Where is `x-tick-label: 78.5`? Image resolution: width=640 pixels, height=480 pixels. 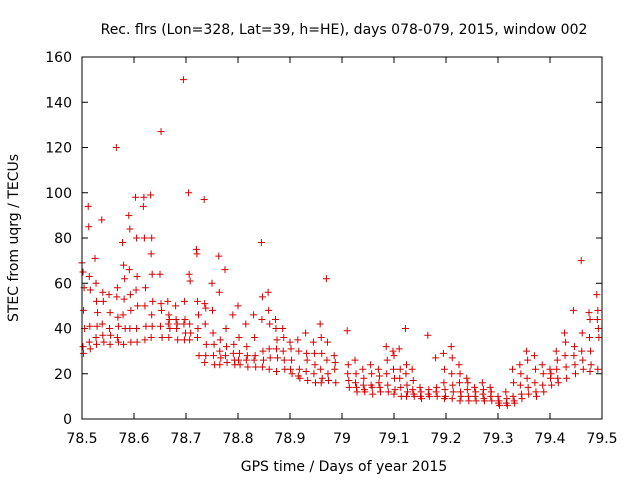 x-tick-label: 78.5 is located at coordinates (81, 439).